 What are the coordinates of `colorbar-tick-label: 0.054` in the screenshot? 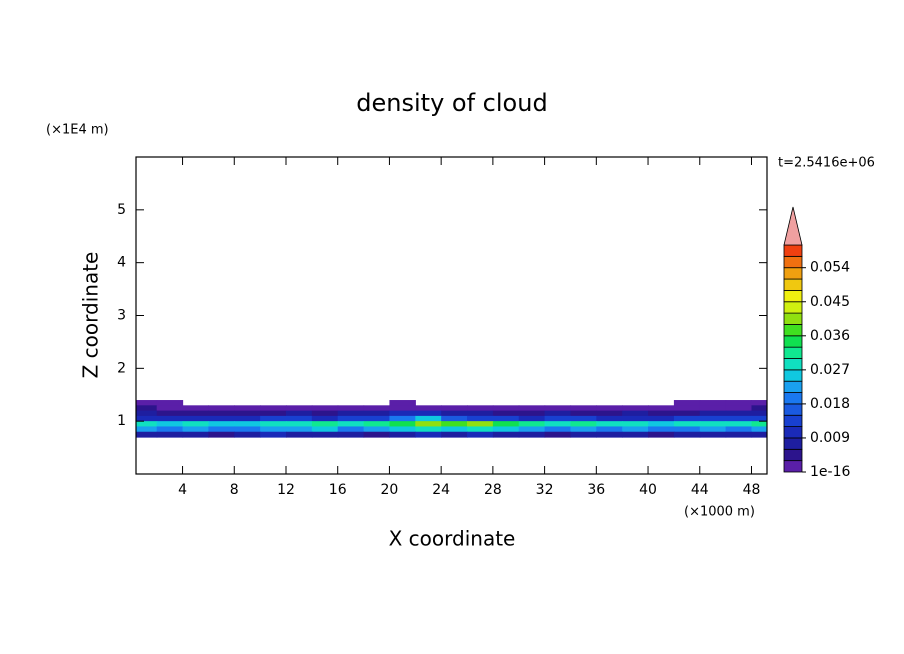 It's located at (830, 268).